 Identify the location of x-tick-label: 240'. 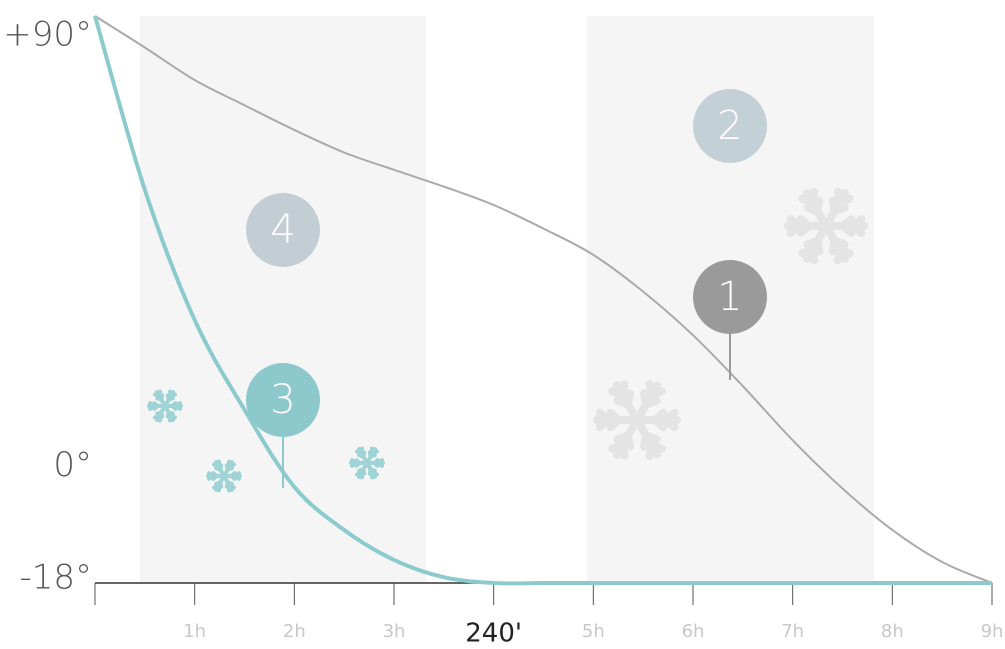
(493, 632).